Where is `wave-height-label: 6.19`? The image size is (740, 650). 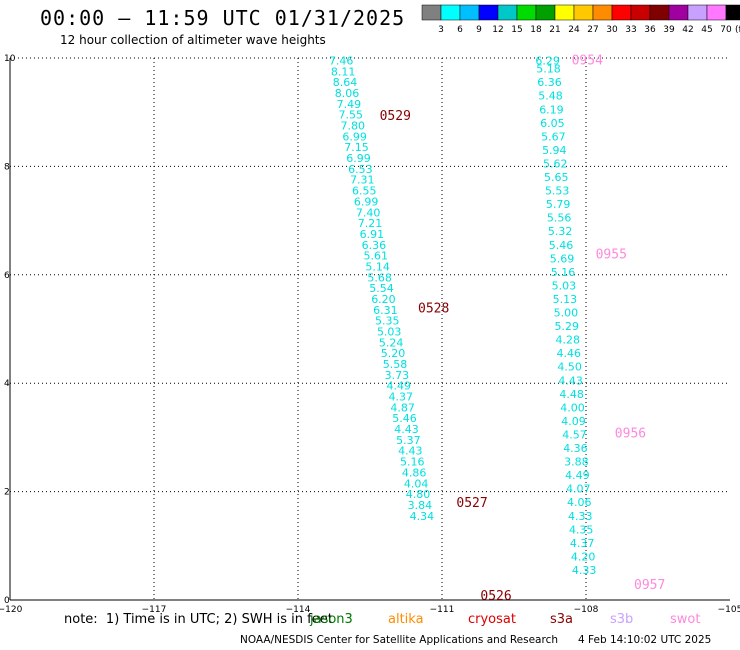 wave-height-label: 6.19 is located at coordinates (551, 109).